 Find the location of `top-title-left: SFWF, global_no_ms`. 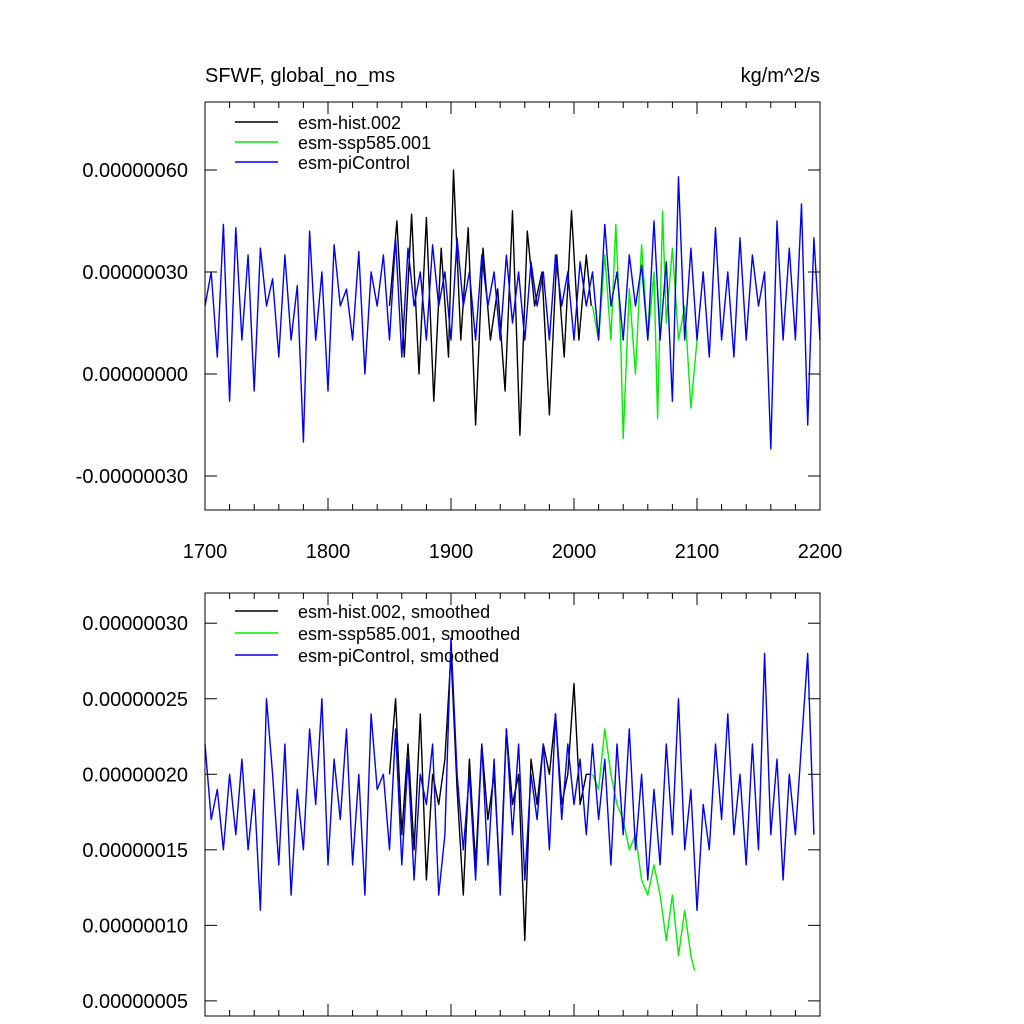

top-title-left: SFWF, global_no_ms is located at coordinates (300, 76).